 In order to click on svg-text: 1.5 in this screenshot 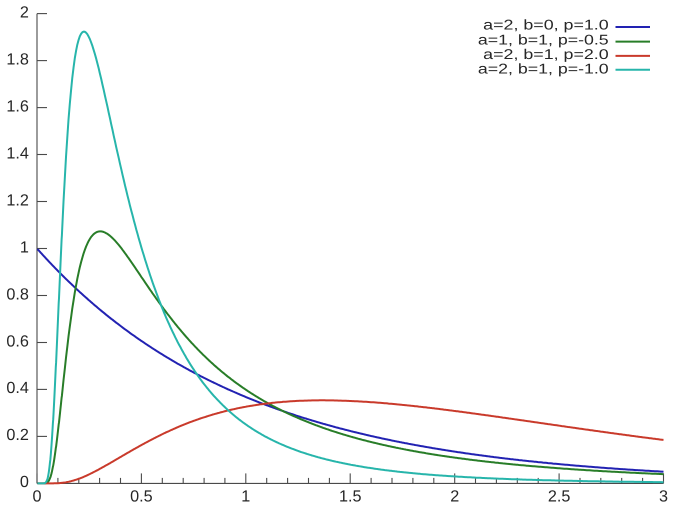, I will do `click(350, 497)`.